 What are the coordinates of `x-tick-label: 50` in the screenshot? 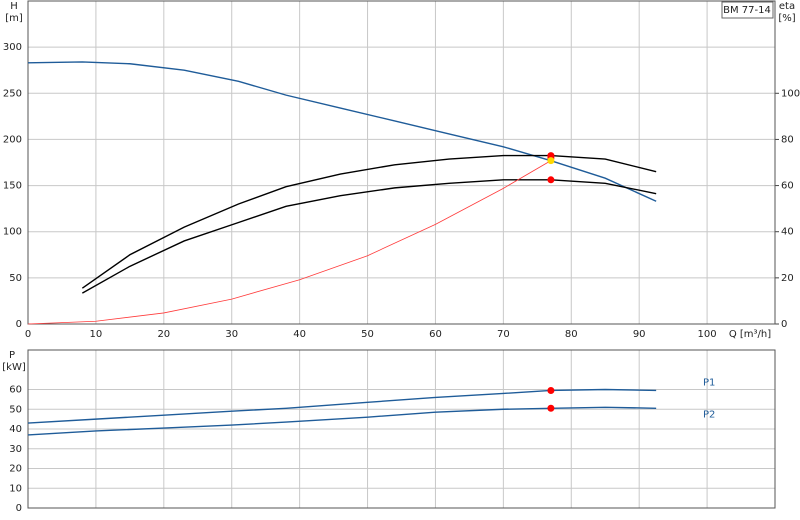 It's located at (367, 334).